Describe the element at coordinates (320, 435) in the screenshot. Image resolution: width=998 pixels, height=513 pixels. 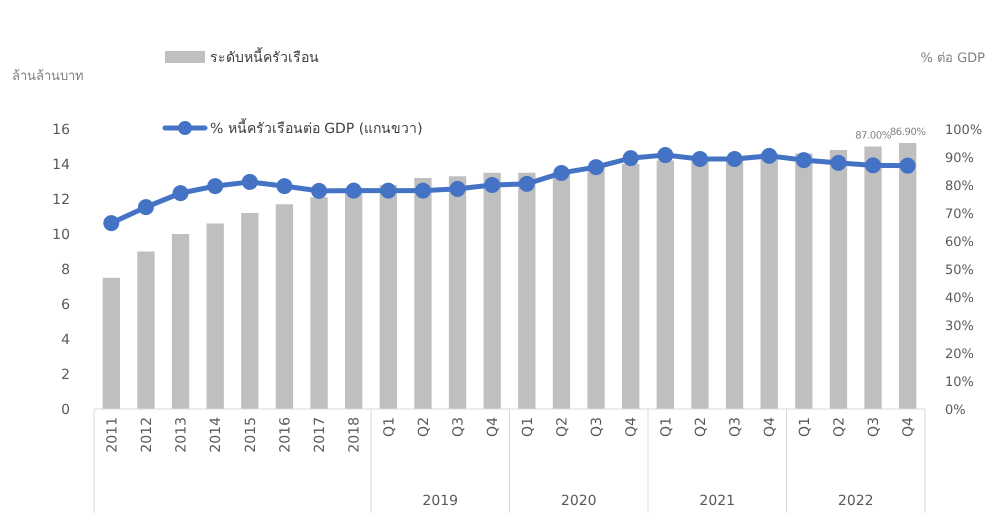
I see `x-tick-label: 2017` at that location.